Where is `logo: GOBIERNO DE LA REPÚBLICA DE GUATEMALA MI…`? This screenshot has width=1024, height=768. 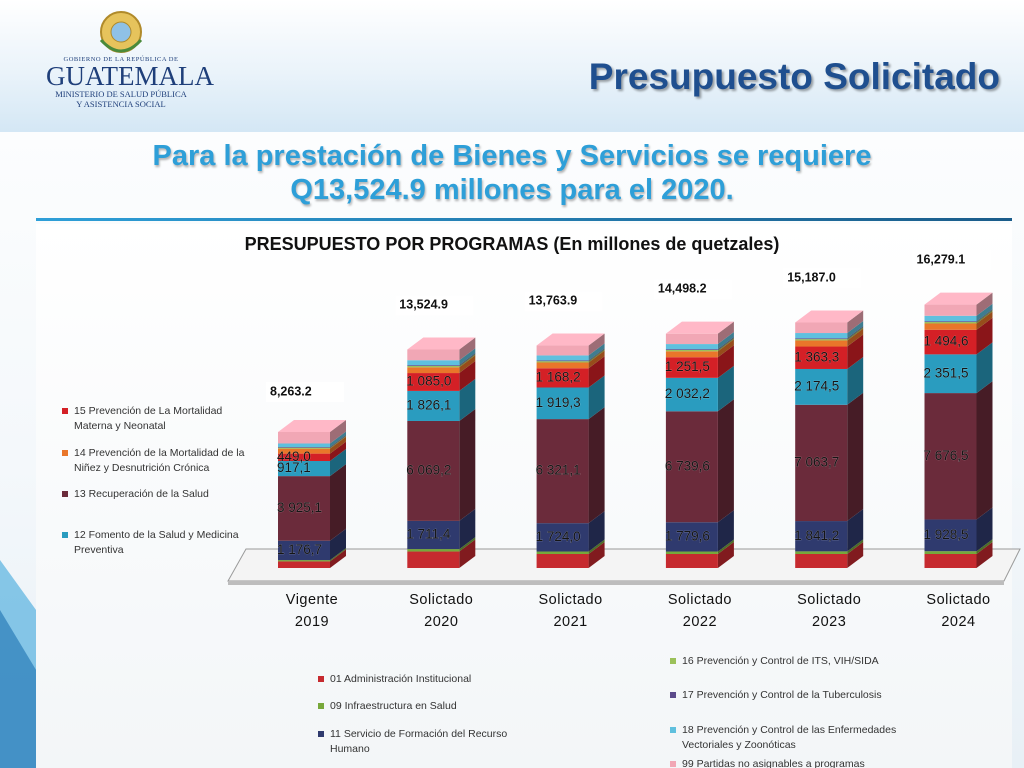
logo: GOBIERNO DE LA REPÚBLICA DE GUATEMALA MI… is located at coordinates (130, 58).